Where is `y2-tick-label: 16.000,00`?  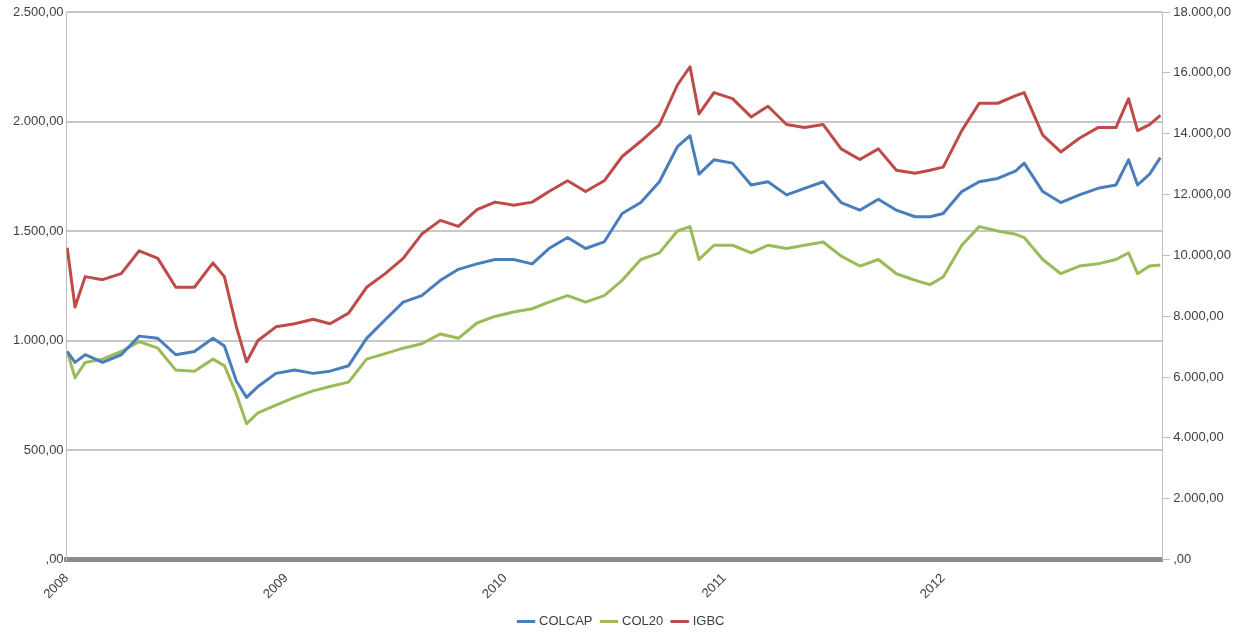 y2-tick-label: 16.000,00 is located at coordinates (1202, 72).